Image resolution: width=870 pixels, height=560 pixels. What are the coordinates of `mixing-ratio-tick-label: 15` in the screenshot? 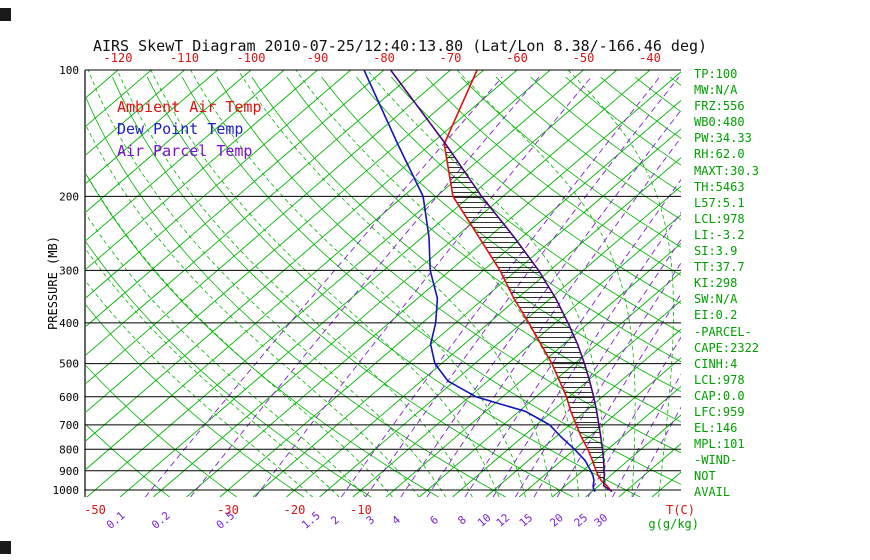 It's located at (526, 520).